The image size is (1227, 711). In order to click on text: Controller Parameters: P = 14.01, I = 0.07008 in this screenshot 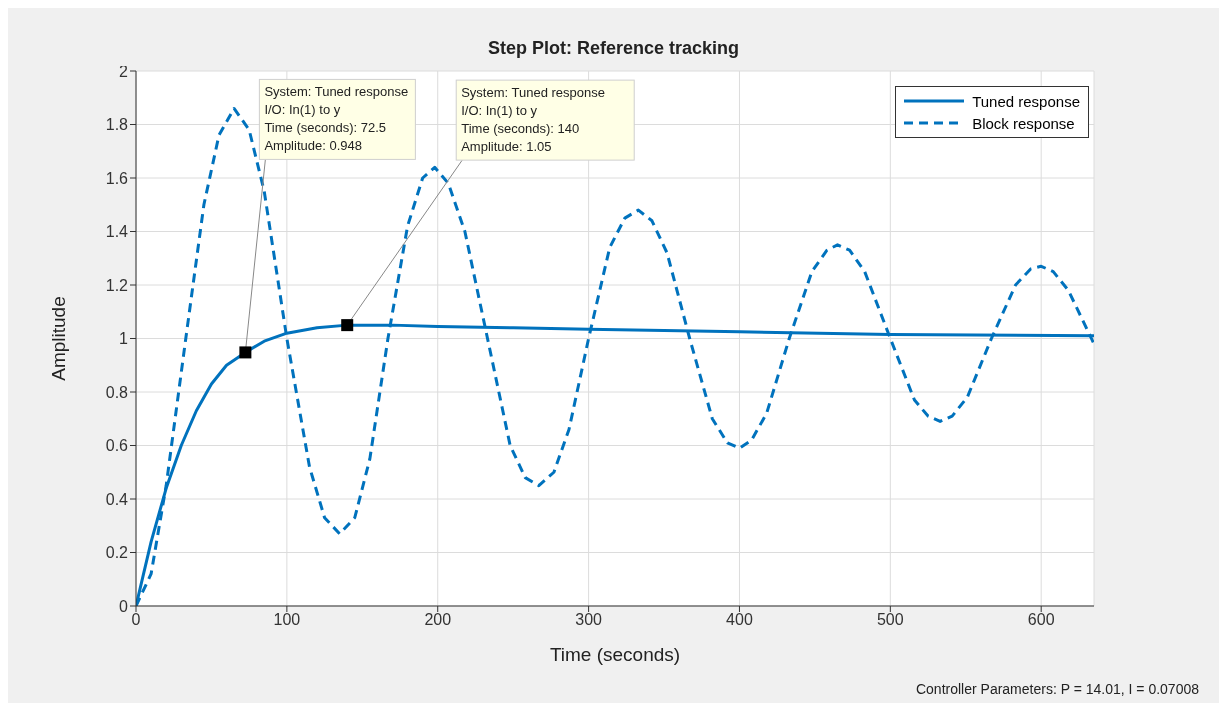, I will do `click(1057, 689)`.